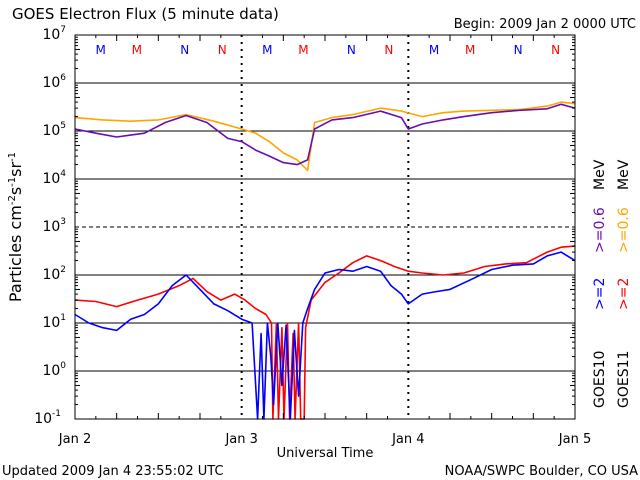 This screenshot has height=480, width=640. Describe the element at coordinates (624, 379) in the screenshot. I see `legend-goes11: GOES11` at that location.